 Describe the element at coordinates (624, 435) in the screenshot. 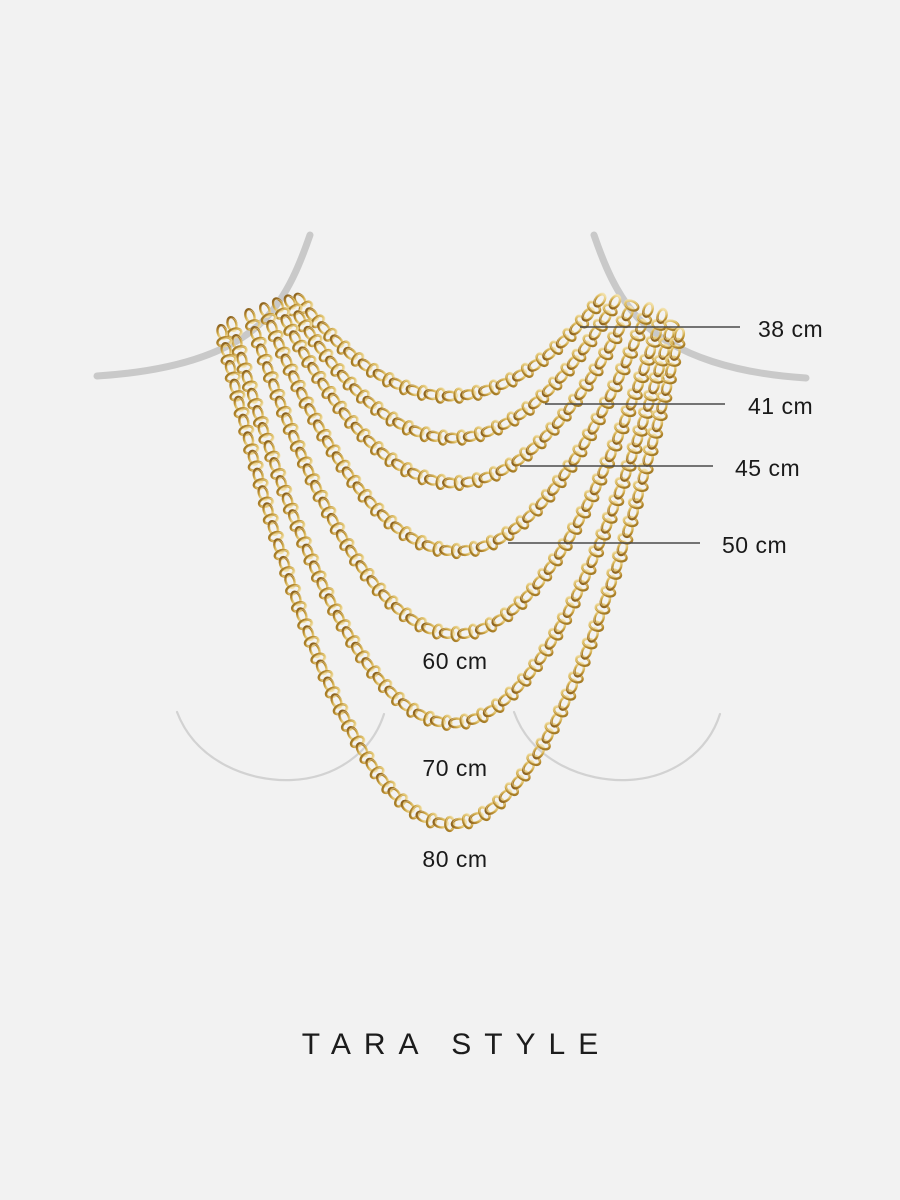

I see `measurement-leader-lines` at that location.